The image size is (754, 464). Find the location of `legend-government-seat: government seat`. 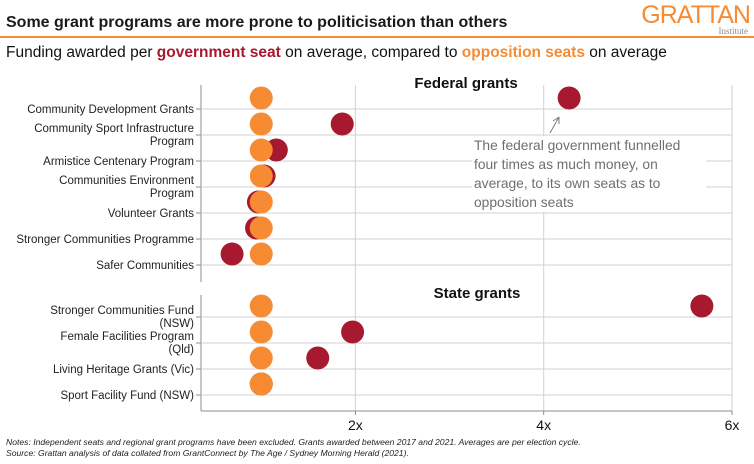

legend-government-seat: government seat is located at coordinates (218, 52).